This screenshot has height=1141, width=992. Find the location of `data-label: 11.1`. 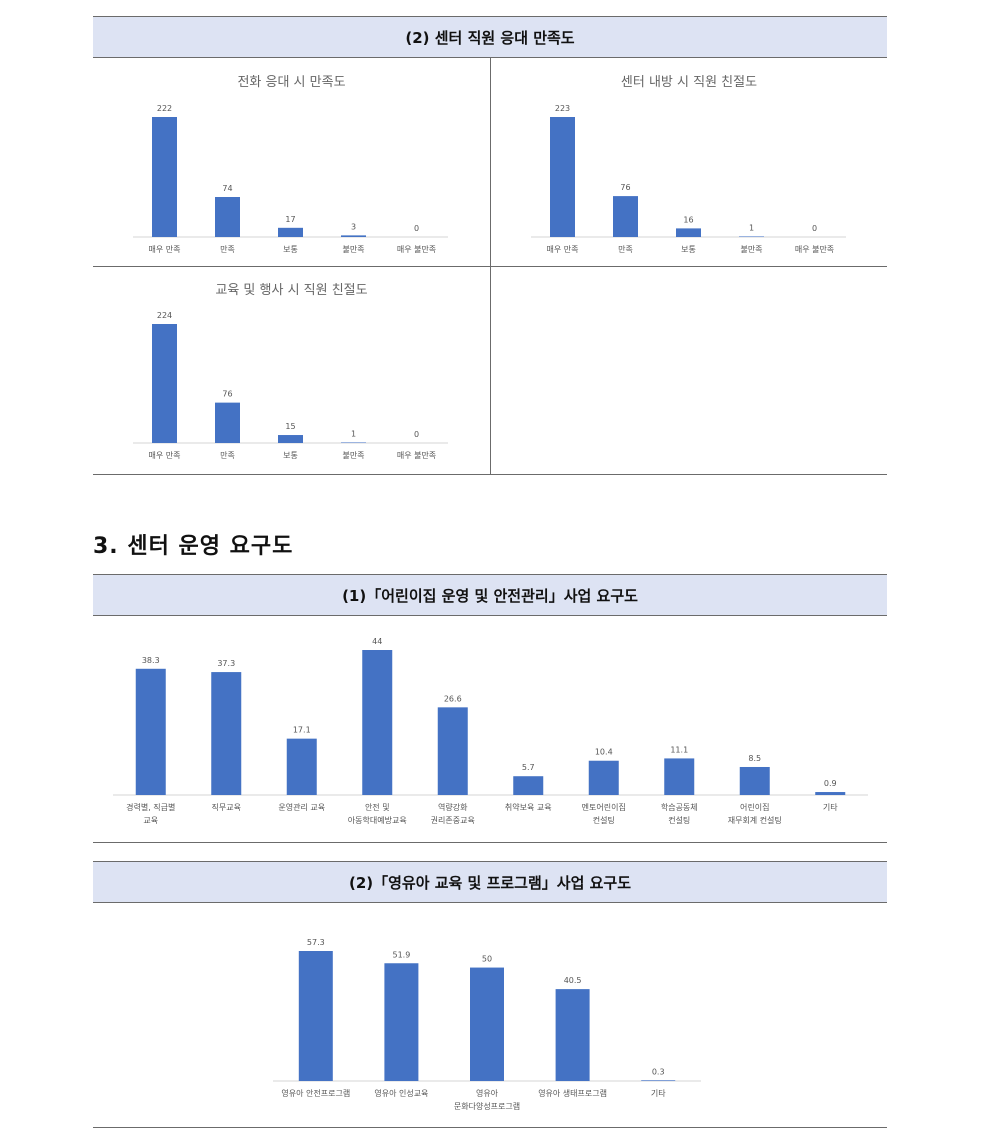

data-label: 11.1 is located at coordinates (679, 749).